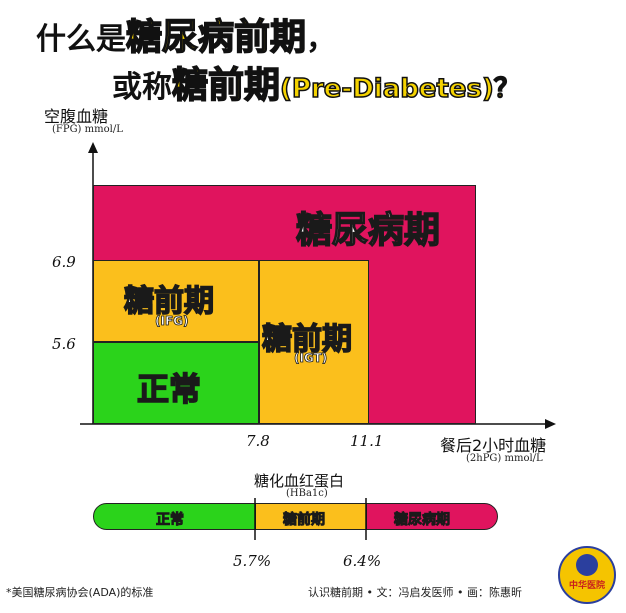  I want to click on hospital-logo: 中华医院, so click(587, 575).